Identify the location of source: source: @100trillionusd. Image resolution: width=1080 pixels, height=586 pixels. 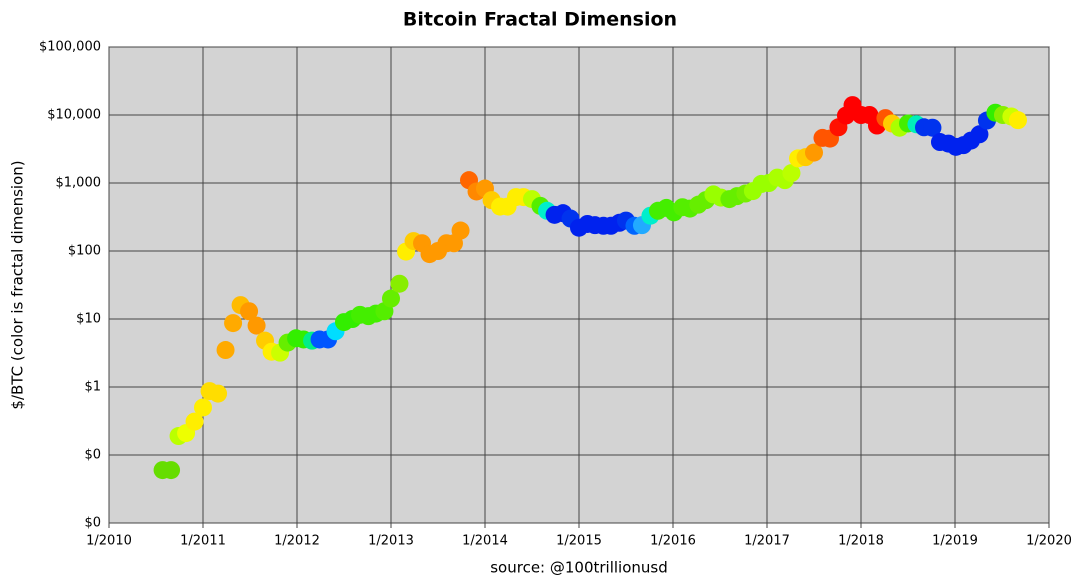
(579, 568).